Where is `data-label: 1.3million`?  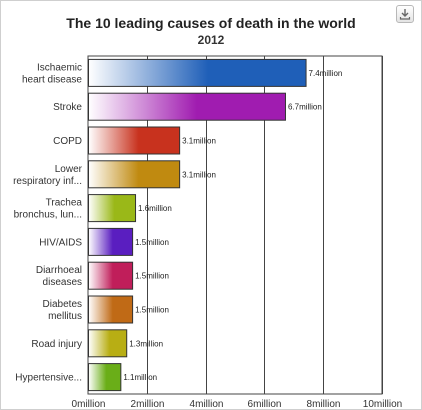
data-label: 1.3million is located at coordinates (146, 343).